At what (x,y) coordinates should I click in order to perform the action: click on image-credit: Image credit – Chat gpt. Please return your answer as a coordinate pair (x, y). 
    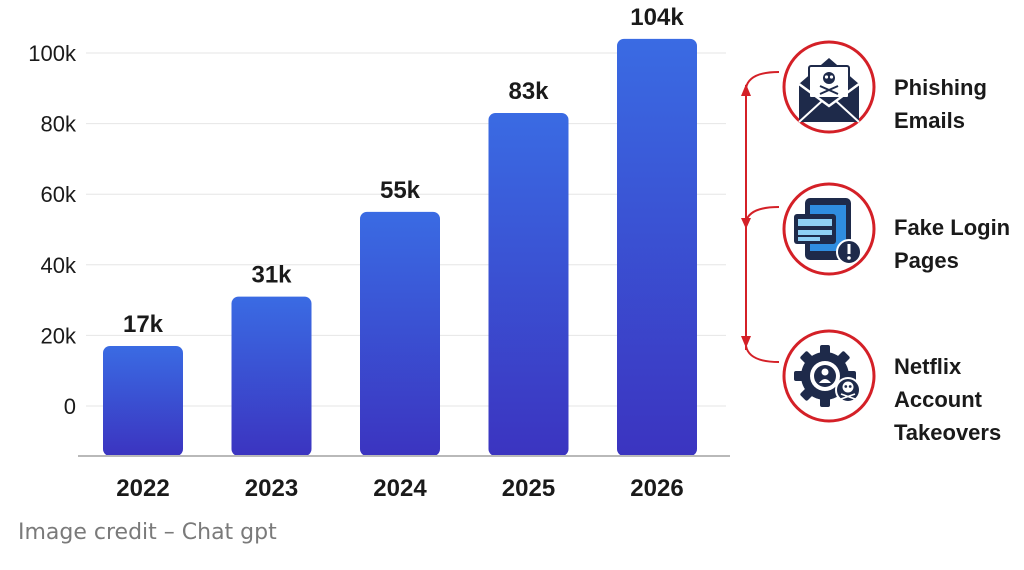
    Looking at the image, I should click on (147, 532).